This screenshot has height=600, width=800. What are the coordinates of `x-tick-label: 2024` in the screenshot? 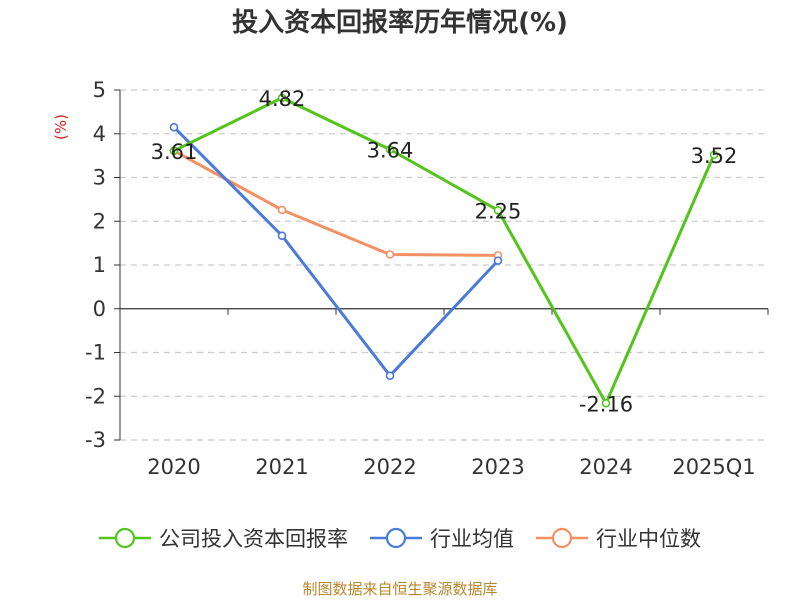 It's located at (605, 467).